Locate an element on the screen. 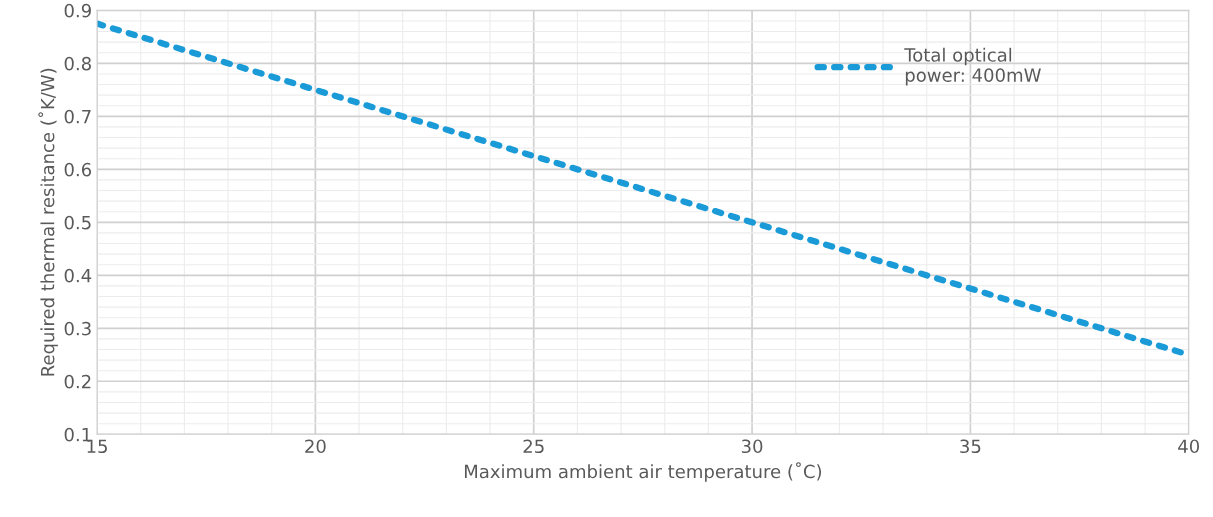  x-tick-label: 25 is located at coordinates (533, 446).